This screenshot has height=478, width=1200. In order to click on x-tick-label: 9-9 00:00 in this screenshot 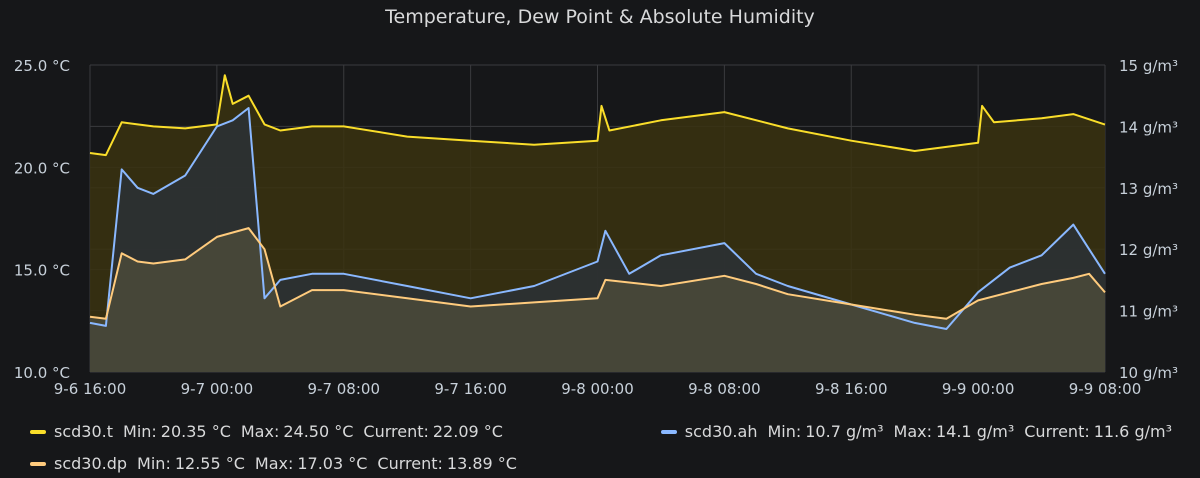, I will do `click(978, 389)`.